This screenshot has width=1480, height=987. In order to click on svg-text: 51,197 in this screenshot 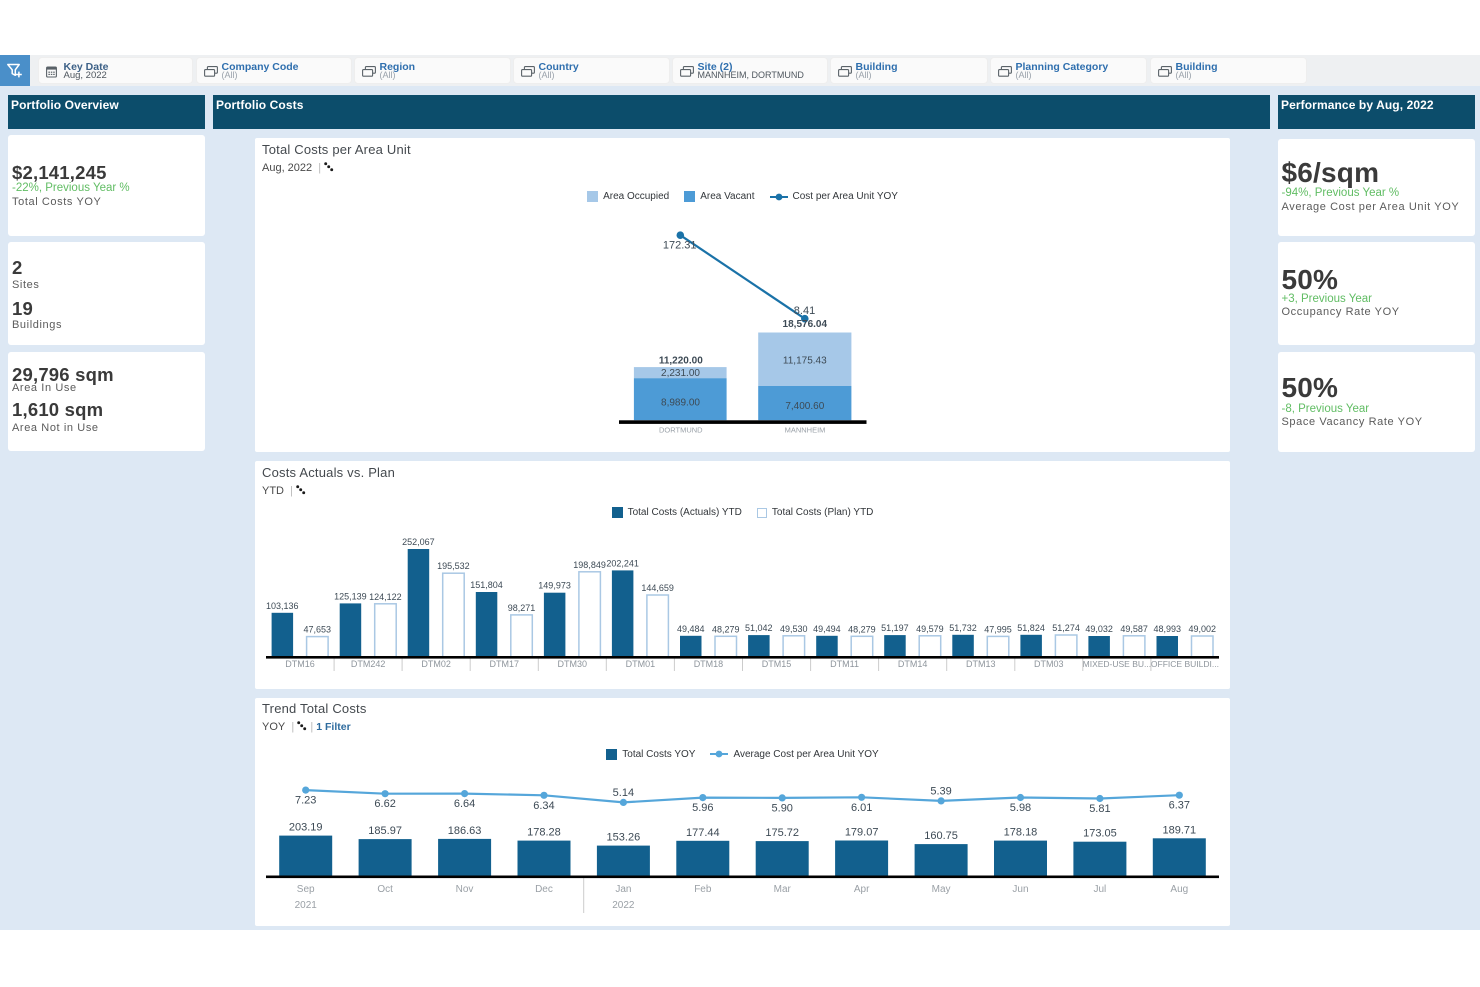, I will do `click(895, 628)`.